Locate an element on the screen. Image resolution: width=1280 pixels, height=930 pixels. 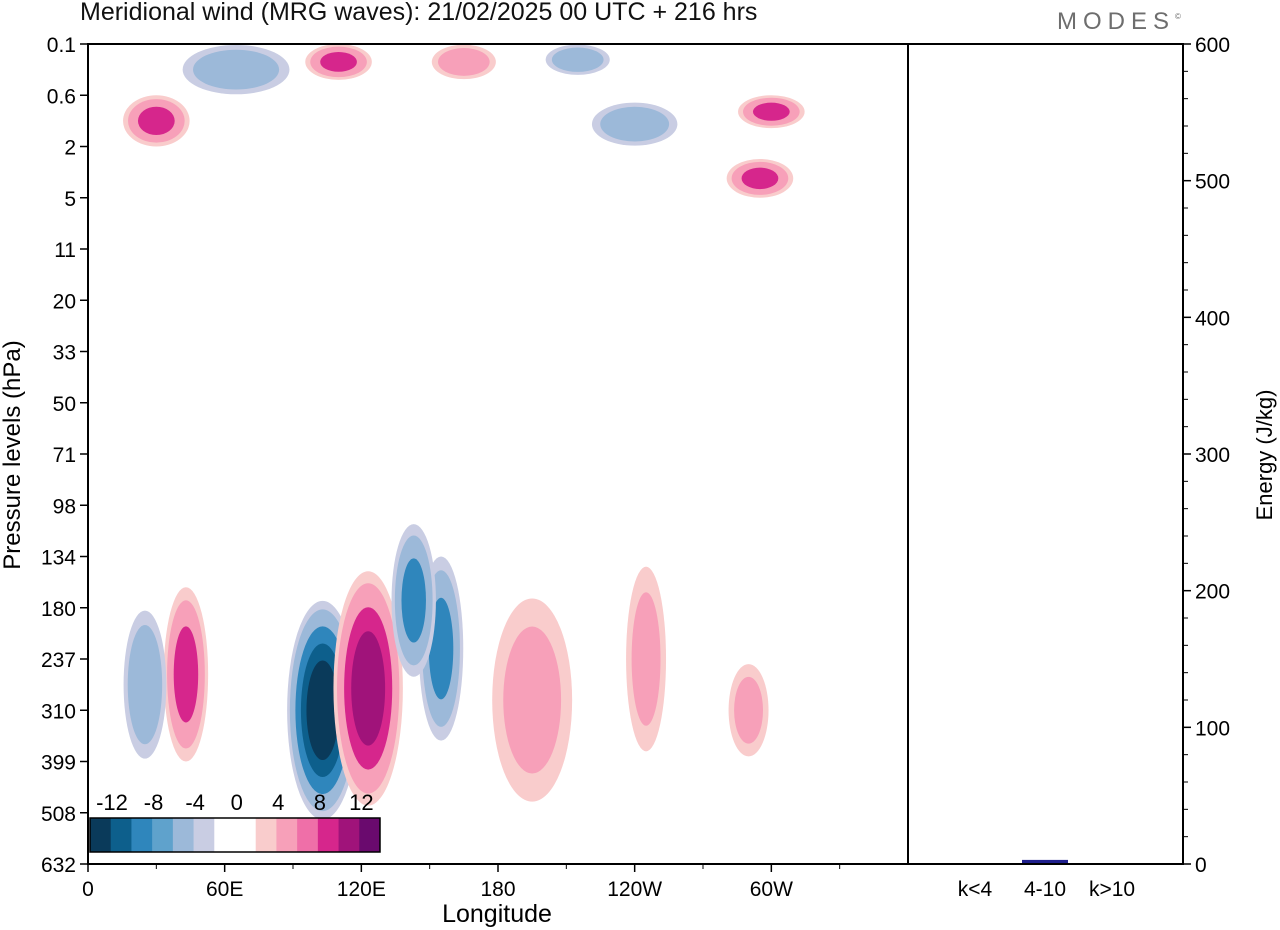
y-tick-label: 508 is located at coordinates (58, 814).